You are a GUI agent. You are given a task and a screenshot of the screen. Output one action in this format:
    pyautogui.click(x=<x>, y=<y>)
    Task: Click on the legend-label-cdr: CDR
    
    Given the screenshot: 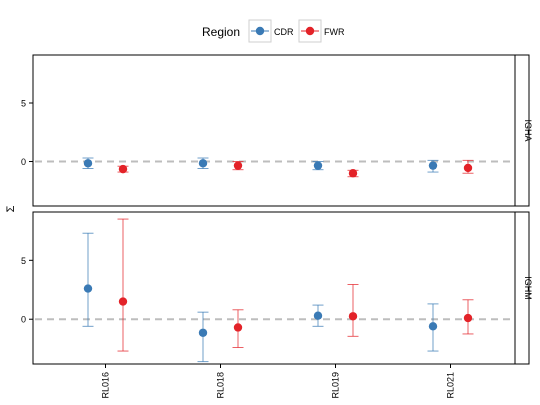 What is the action you would take?
    pyautogui.click(x=284, y=32)
    